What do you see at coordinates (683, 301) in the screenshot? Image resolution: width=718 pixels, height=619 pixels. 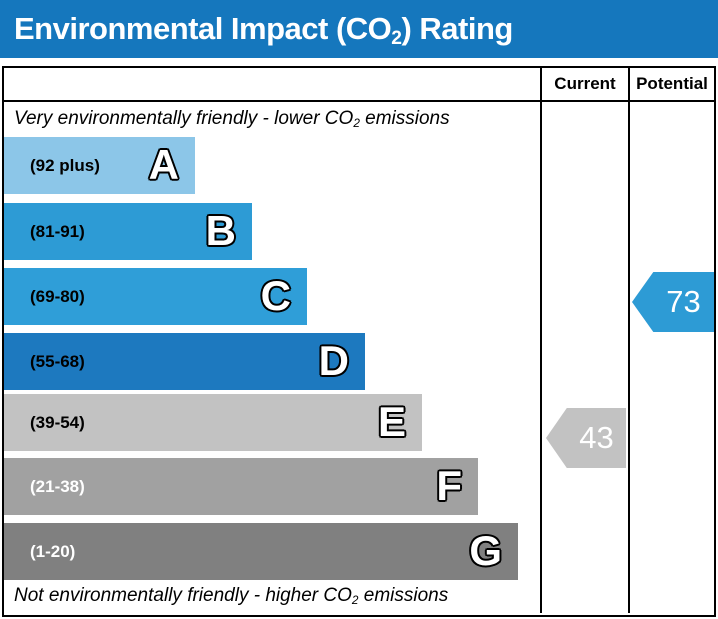 I see `potential-rating-value: 73` at bounding box center [683, 301].